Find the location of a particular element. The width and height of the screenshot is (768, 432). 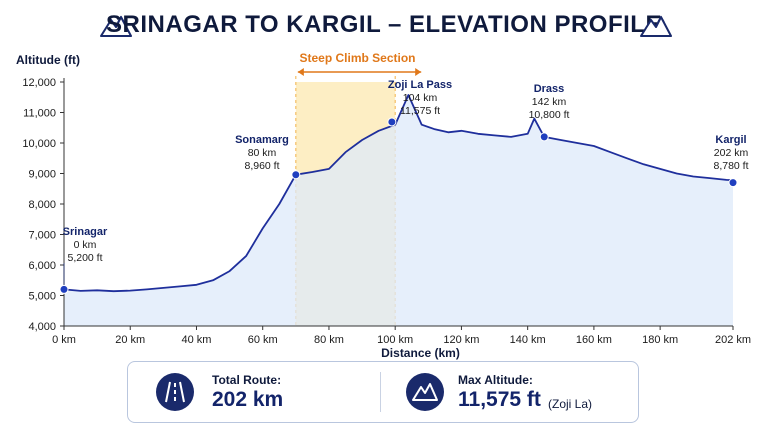

road-icon is located at coordinates (175, 392).